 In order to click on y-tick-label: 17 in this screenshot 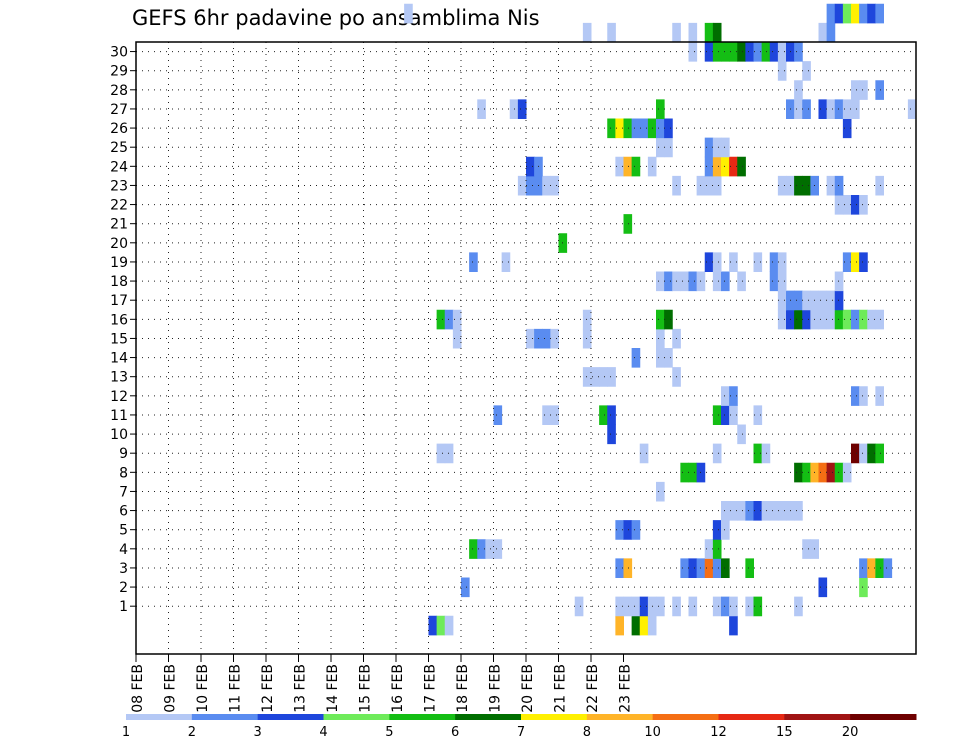, I will do `click(119, 301)`.